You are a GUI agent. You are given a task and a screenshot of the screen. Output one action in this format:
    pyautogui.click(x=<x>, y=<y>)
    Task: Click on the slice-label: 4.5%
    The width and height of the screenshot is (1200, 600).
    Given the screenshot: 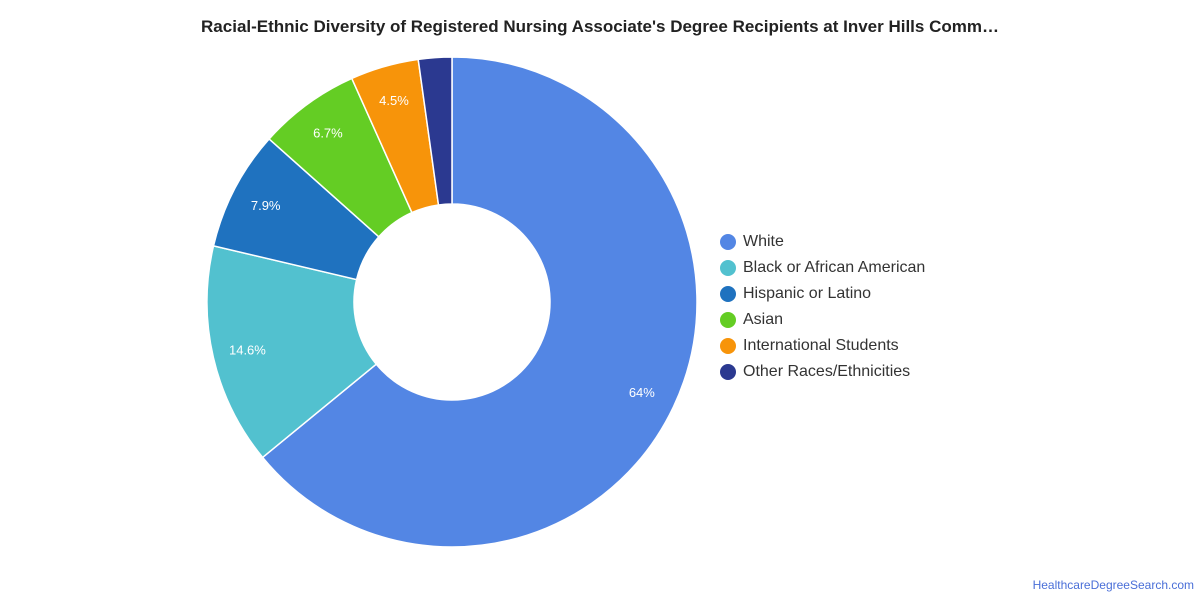 What is the action you would take?
    pyautogui.click(x=394, y=100)
    